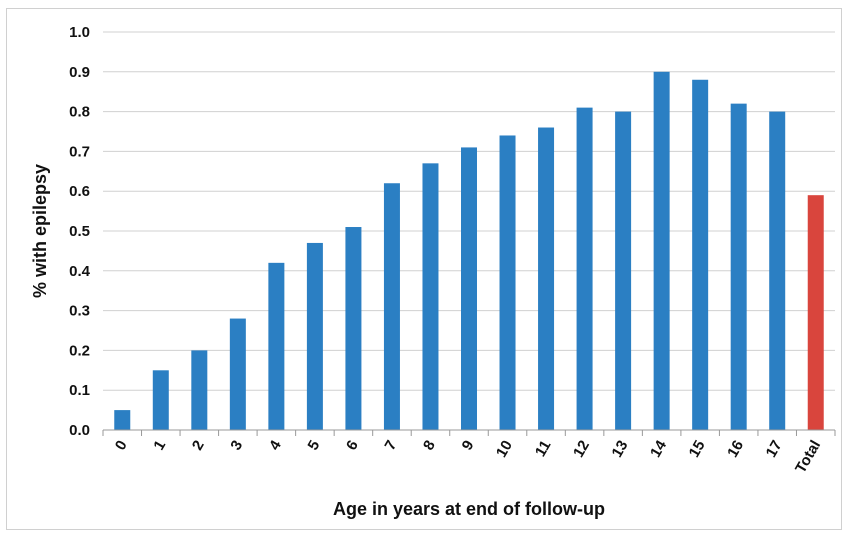  What do you see at coordinates (198, 446) in the screenshot?
I see `x-tick-label: 2` at bounding box center [198, 446].